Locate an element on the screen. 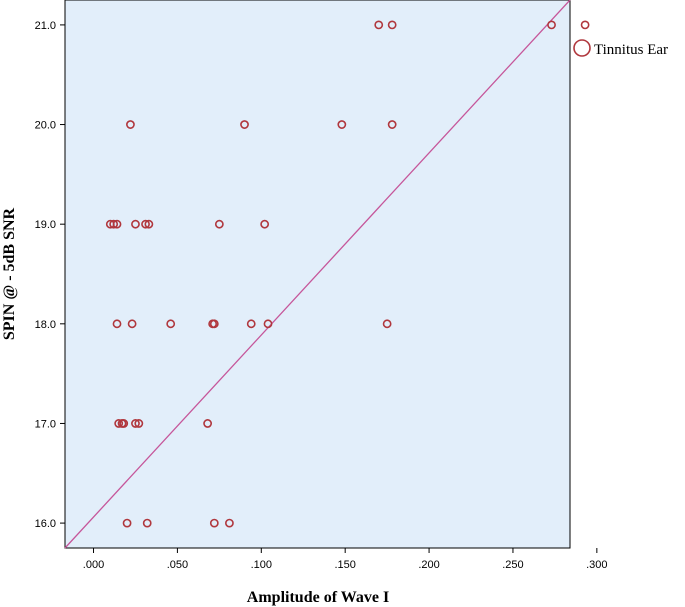 This screenshot has width=685, height=607. x-tick-label: .000 is located at coordinates (93, 565).